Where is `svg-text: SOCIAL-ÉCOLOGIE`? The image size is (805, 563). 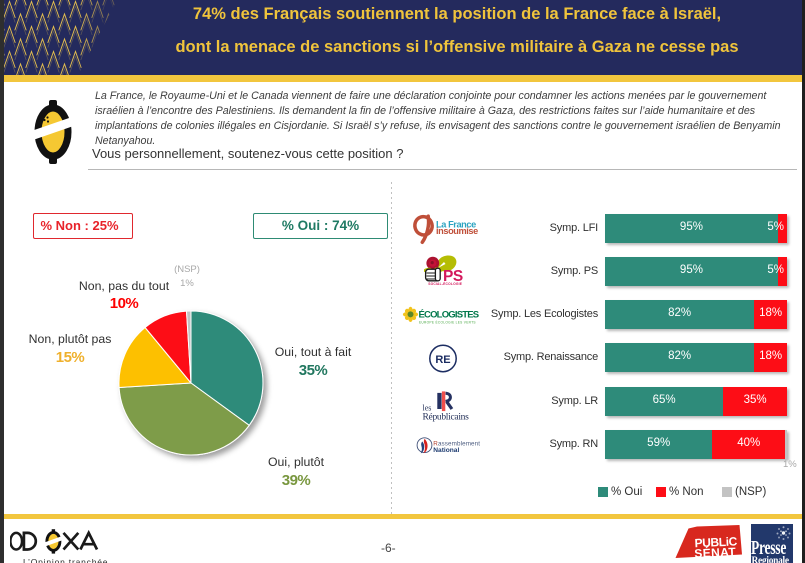
svg-text: SOCIAL-ÉCOLOGIE is located at coordinates (445, 283).